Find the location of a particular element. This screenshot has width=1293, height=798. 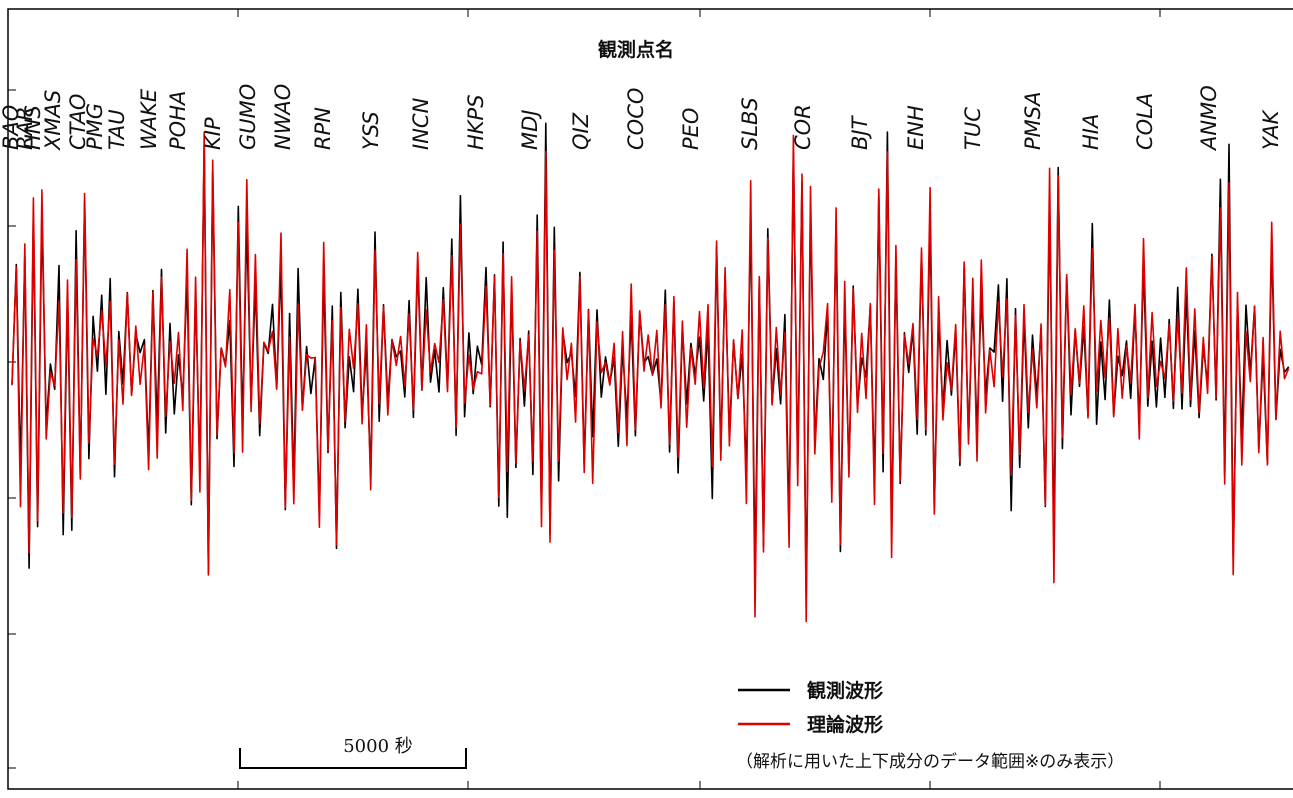

station-label: ANMO is located at coordinates (1209, 118).